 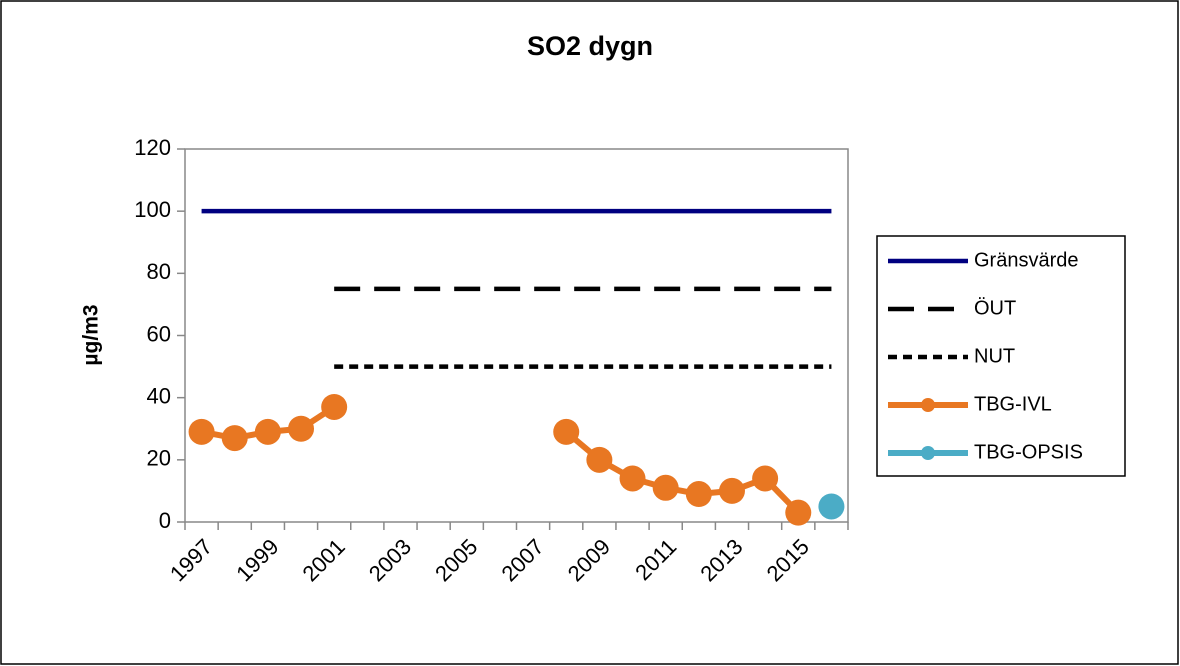 What do you see at coordinates (152, 147) in the screenshot?
I see `y-tick-label: 120` at bounding box center [152, 147].